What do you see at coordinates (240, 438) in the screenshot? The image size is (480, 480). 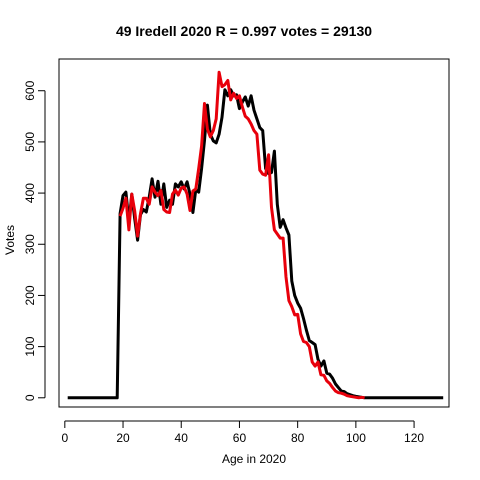 I see `x-tick-label: 60` at bounding box center [240, 438].